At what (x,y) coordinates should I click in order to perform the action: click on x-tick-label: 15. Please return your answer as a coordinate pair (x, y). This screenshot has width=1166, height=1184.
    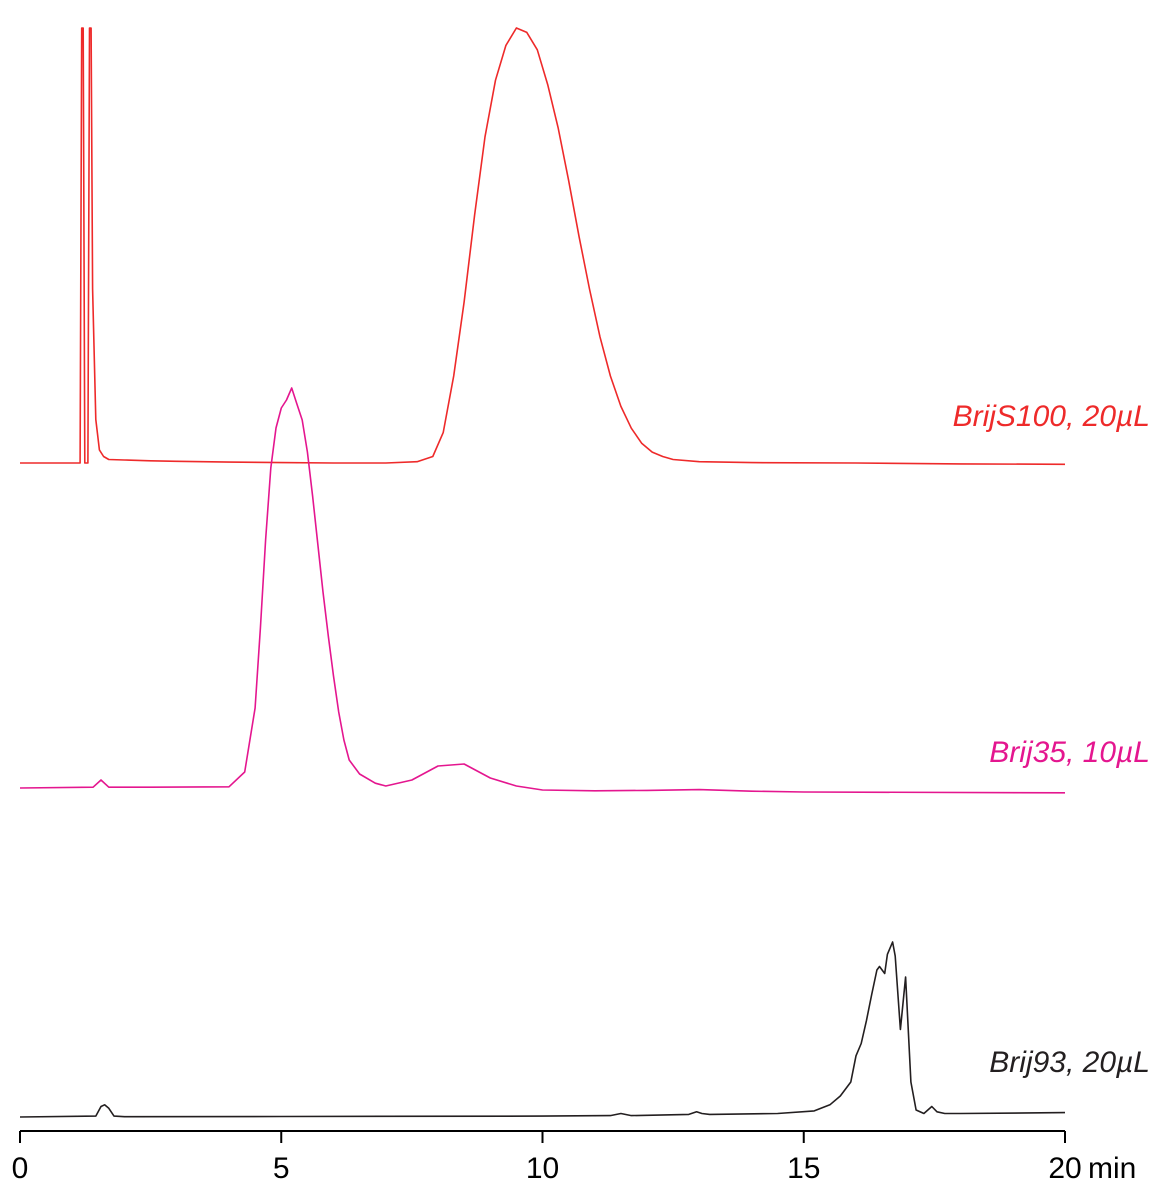
    Looking at the image, I should click on (803, 1168).